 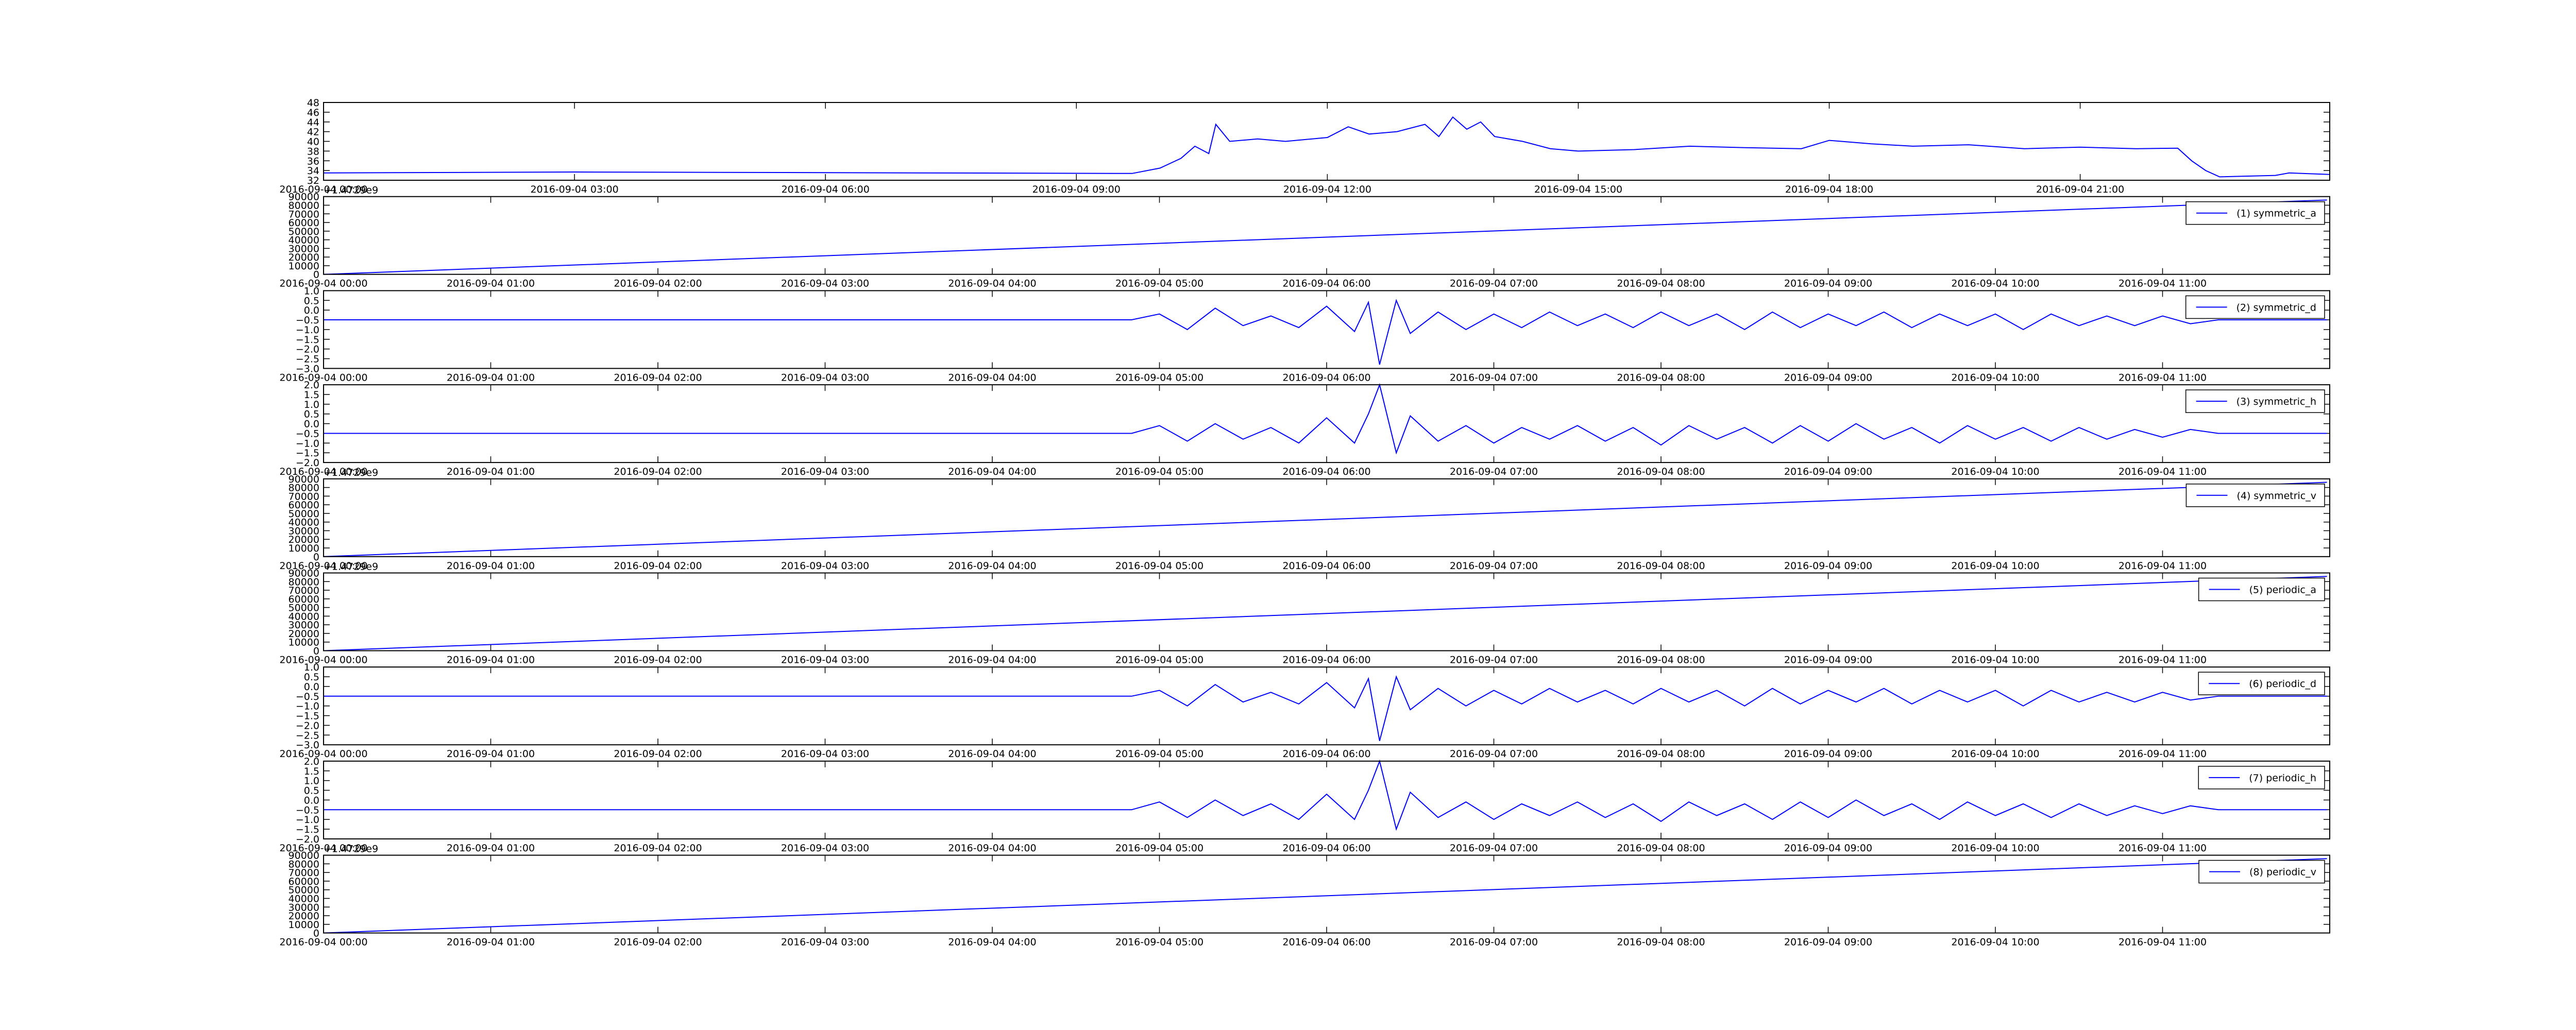 I want to click on y-tick-label: 10000, so click(x=304, y=548).